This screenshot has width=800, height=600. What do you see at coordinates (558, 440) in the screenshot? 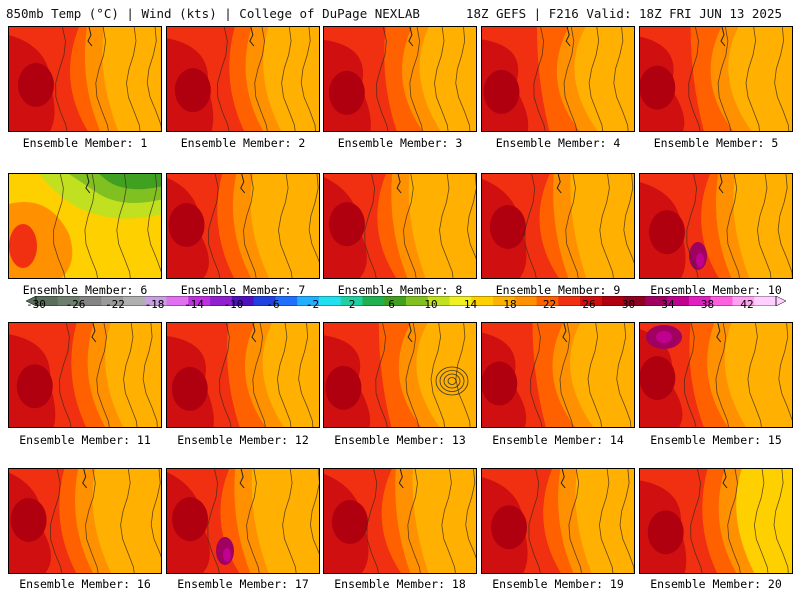
I see `ensemble-member-label: Ensemble Member: 14` at bounding box center [558, 440].